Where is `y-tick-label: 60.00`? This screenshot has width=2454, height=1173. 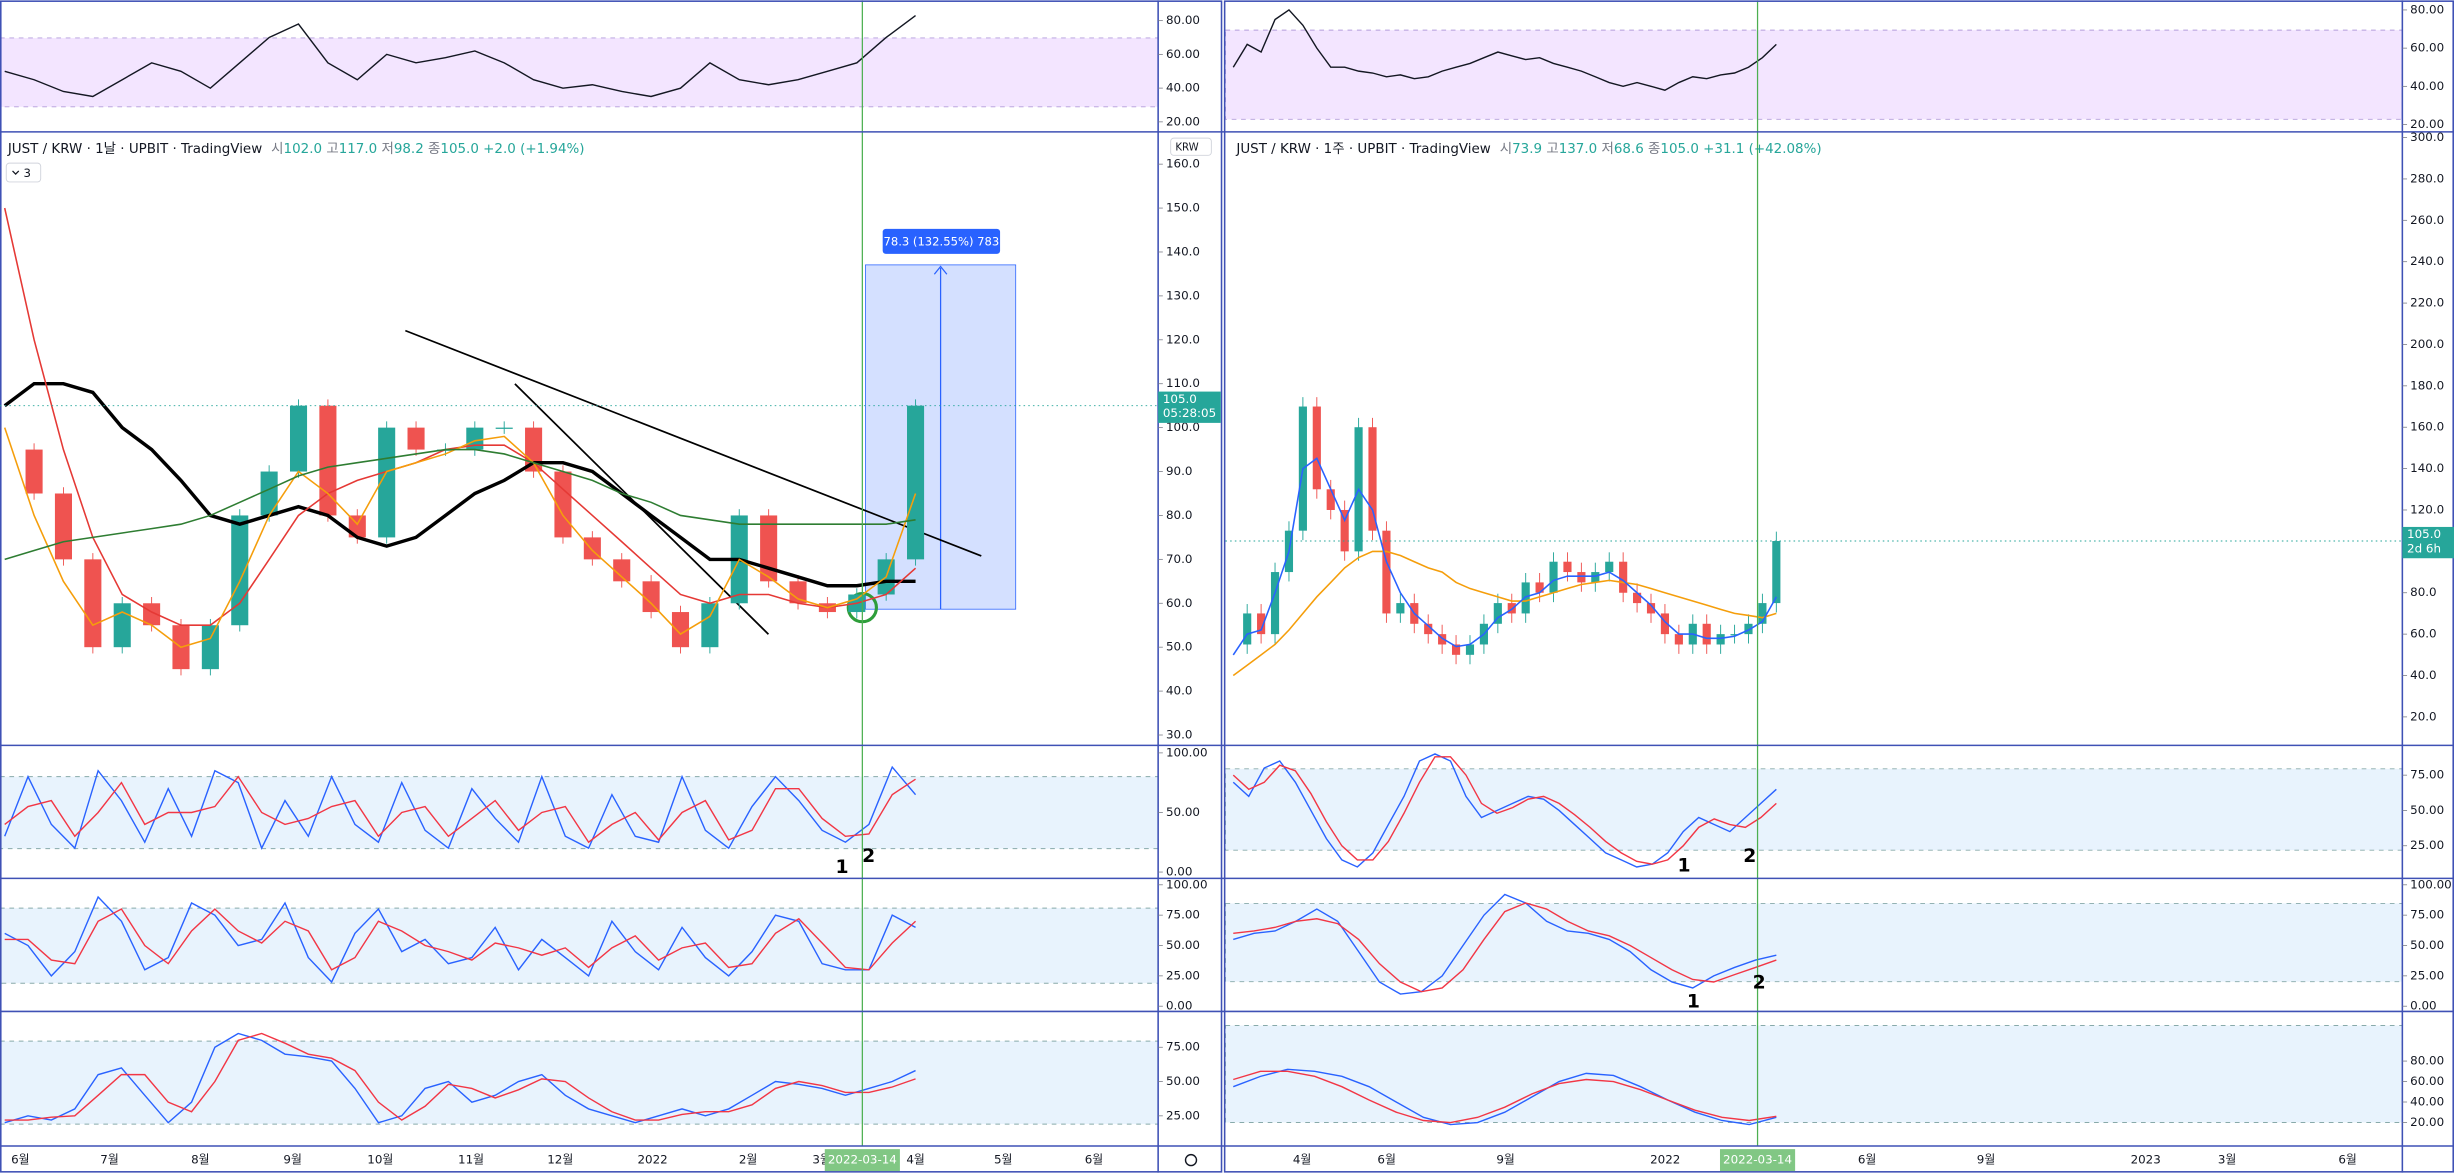 y-tick-label: 60.00 is located at coordinates (1183, 54).